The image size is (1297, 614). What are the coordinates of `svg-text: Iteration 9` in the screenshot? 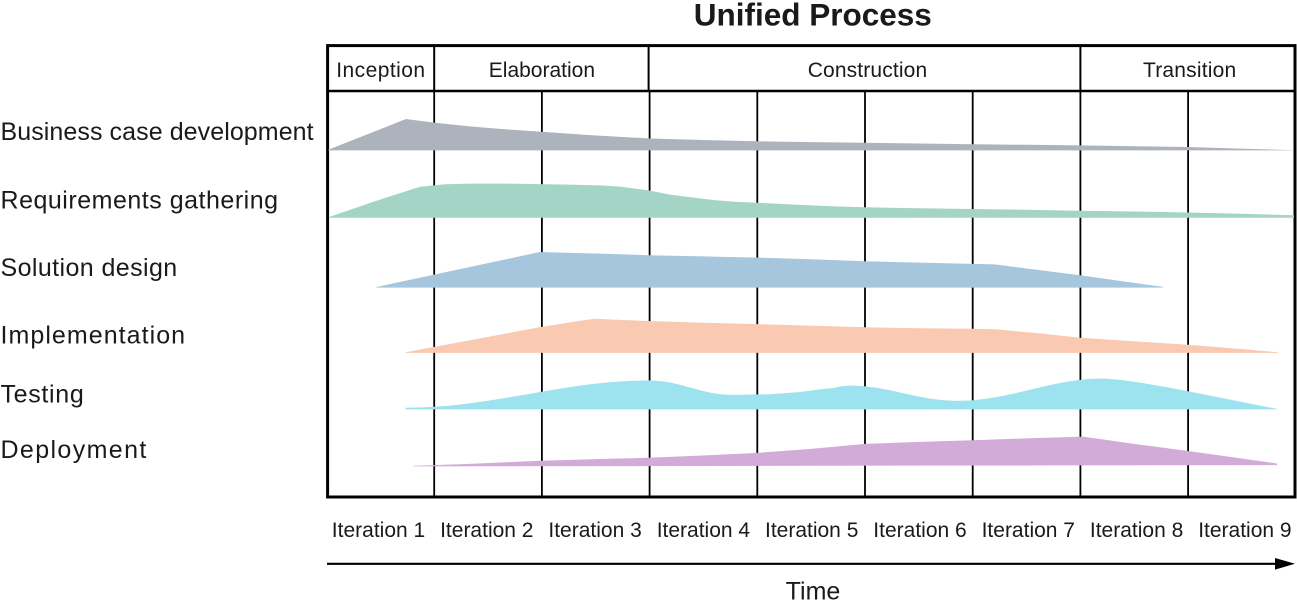 It's located at (1244, 530).